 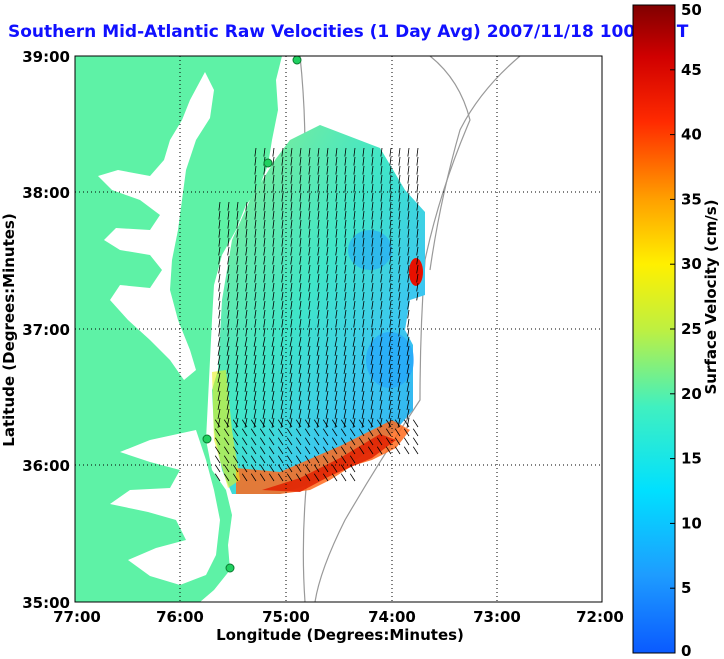 What do you see at coordinates (46, 603) in the screenshot?
I see `y-tick-label: 35:00` at bounding box center [46, 603].